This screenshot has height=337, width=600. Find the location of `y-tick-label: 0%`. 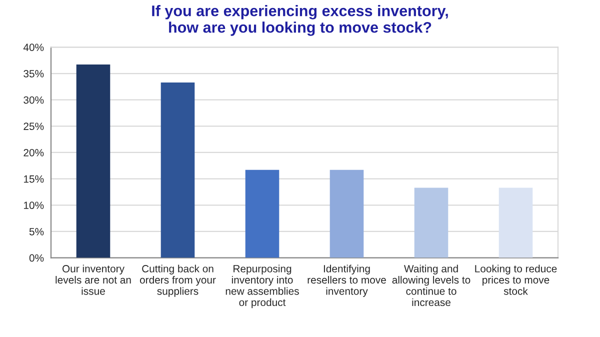

y-tick-label: 0% is located at coordinates (36, 258).